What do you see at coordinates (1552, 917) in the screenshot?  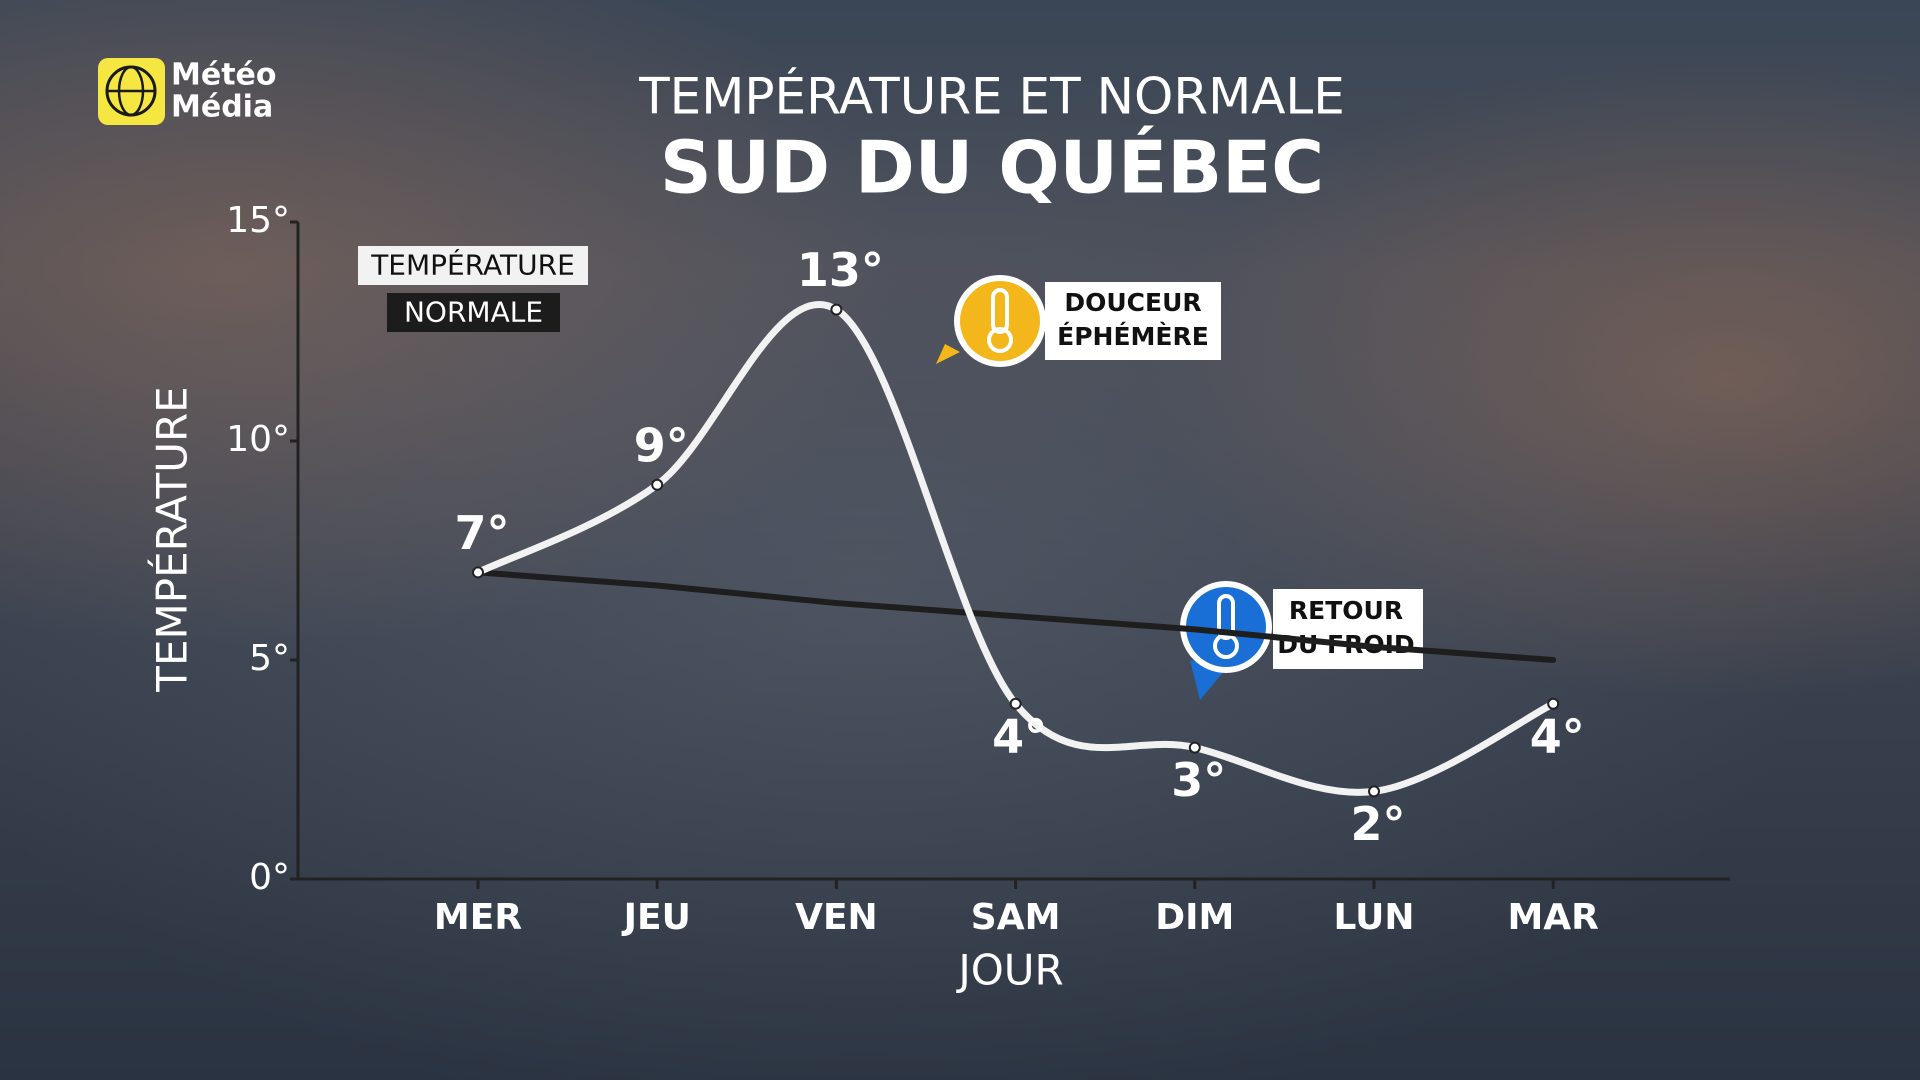 I see `x-tick-label: MAR` at bounding box center [1552, 917].